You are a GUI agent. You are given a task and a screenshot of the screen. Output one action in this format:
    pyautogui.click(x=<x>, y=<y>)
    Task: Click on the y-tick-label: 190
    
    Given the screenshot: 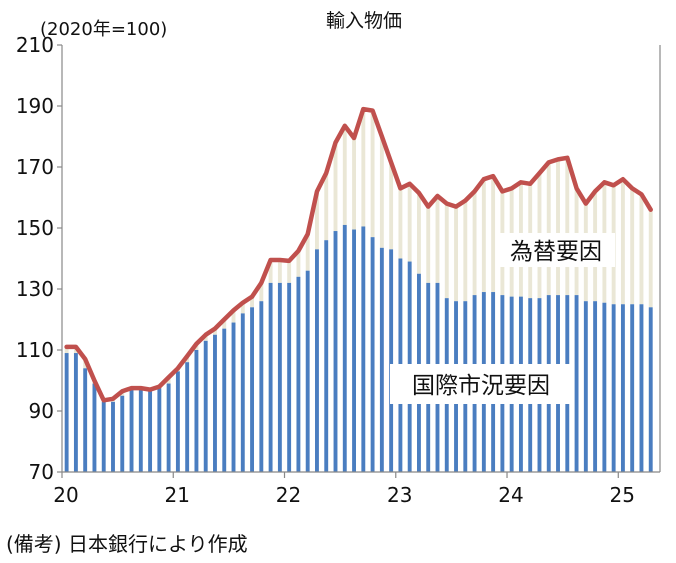 What is the action you would take?
    pyautogui.click(x=35, y=106)
    